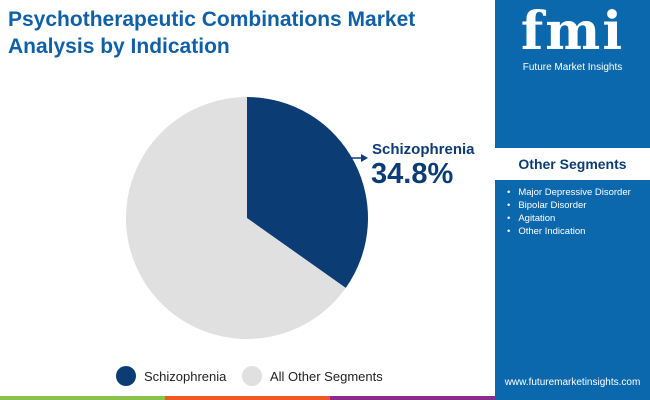  I want to click on list-item: Major Depressive Disorder, so click(568, 192).